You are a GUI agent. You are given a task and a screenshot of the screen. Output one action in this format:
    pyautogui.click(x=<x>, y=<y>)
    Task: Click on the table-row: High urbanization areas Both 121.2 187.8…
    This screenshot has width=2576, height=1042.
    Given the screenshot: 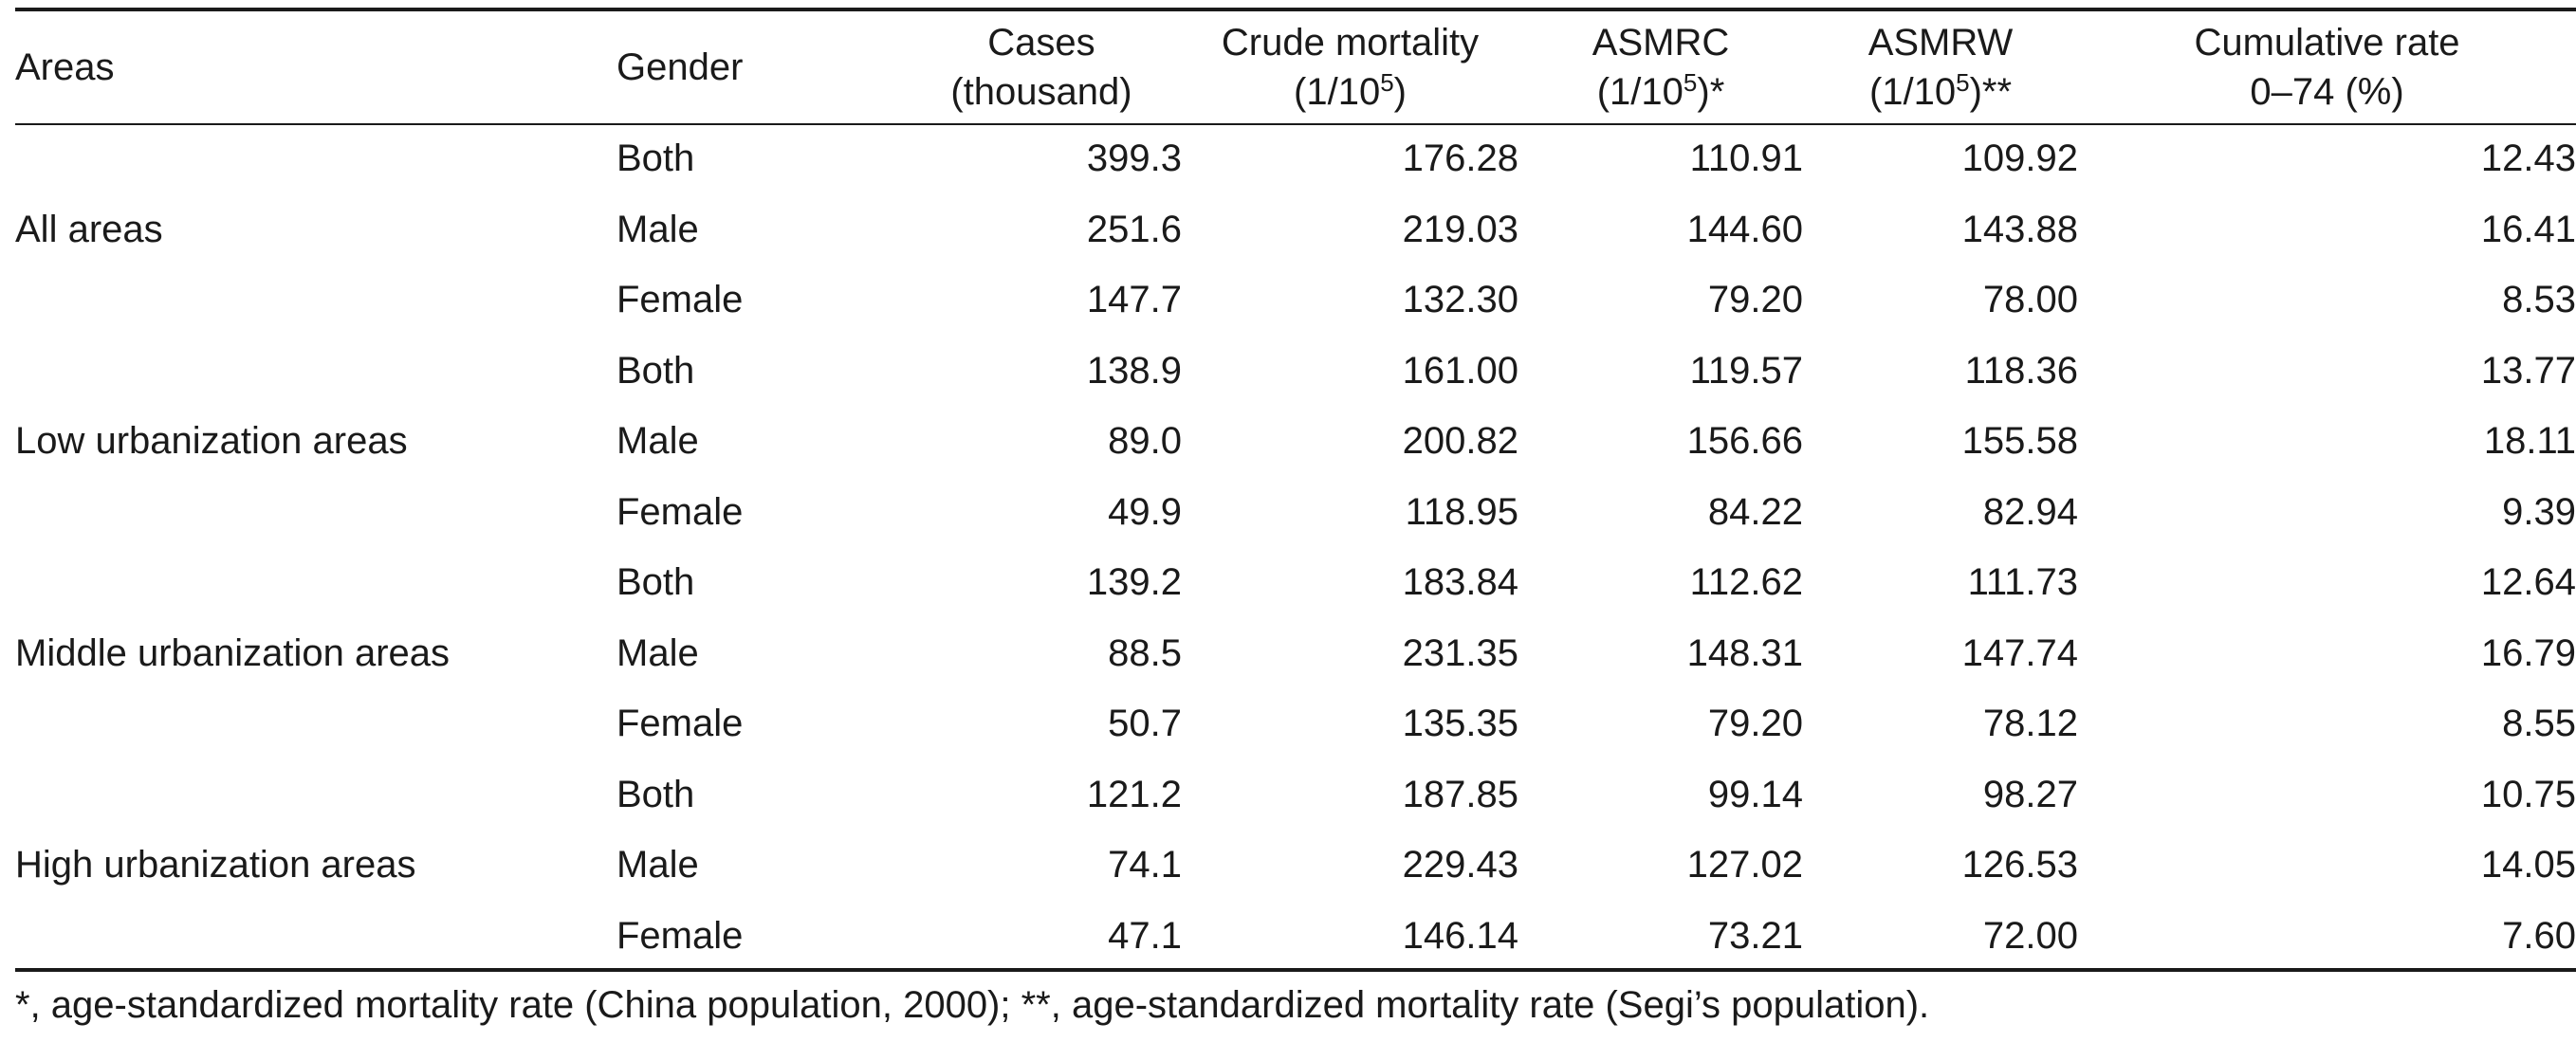 What is the action you would take?
    pyautogui.click(x=1295, y=823)
    